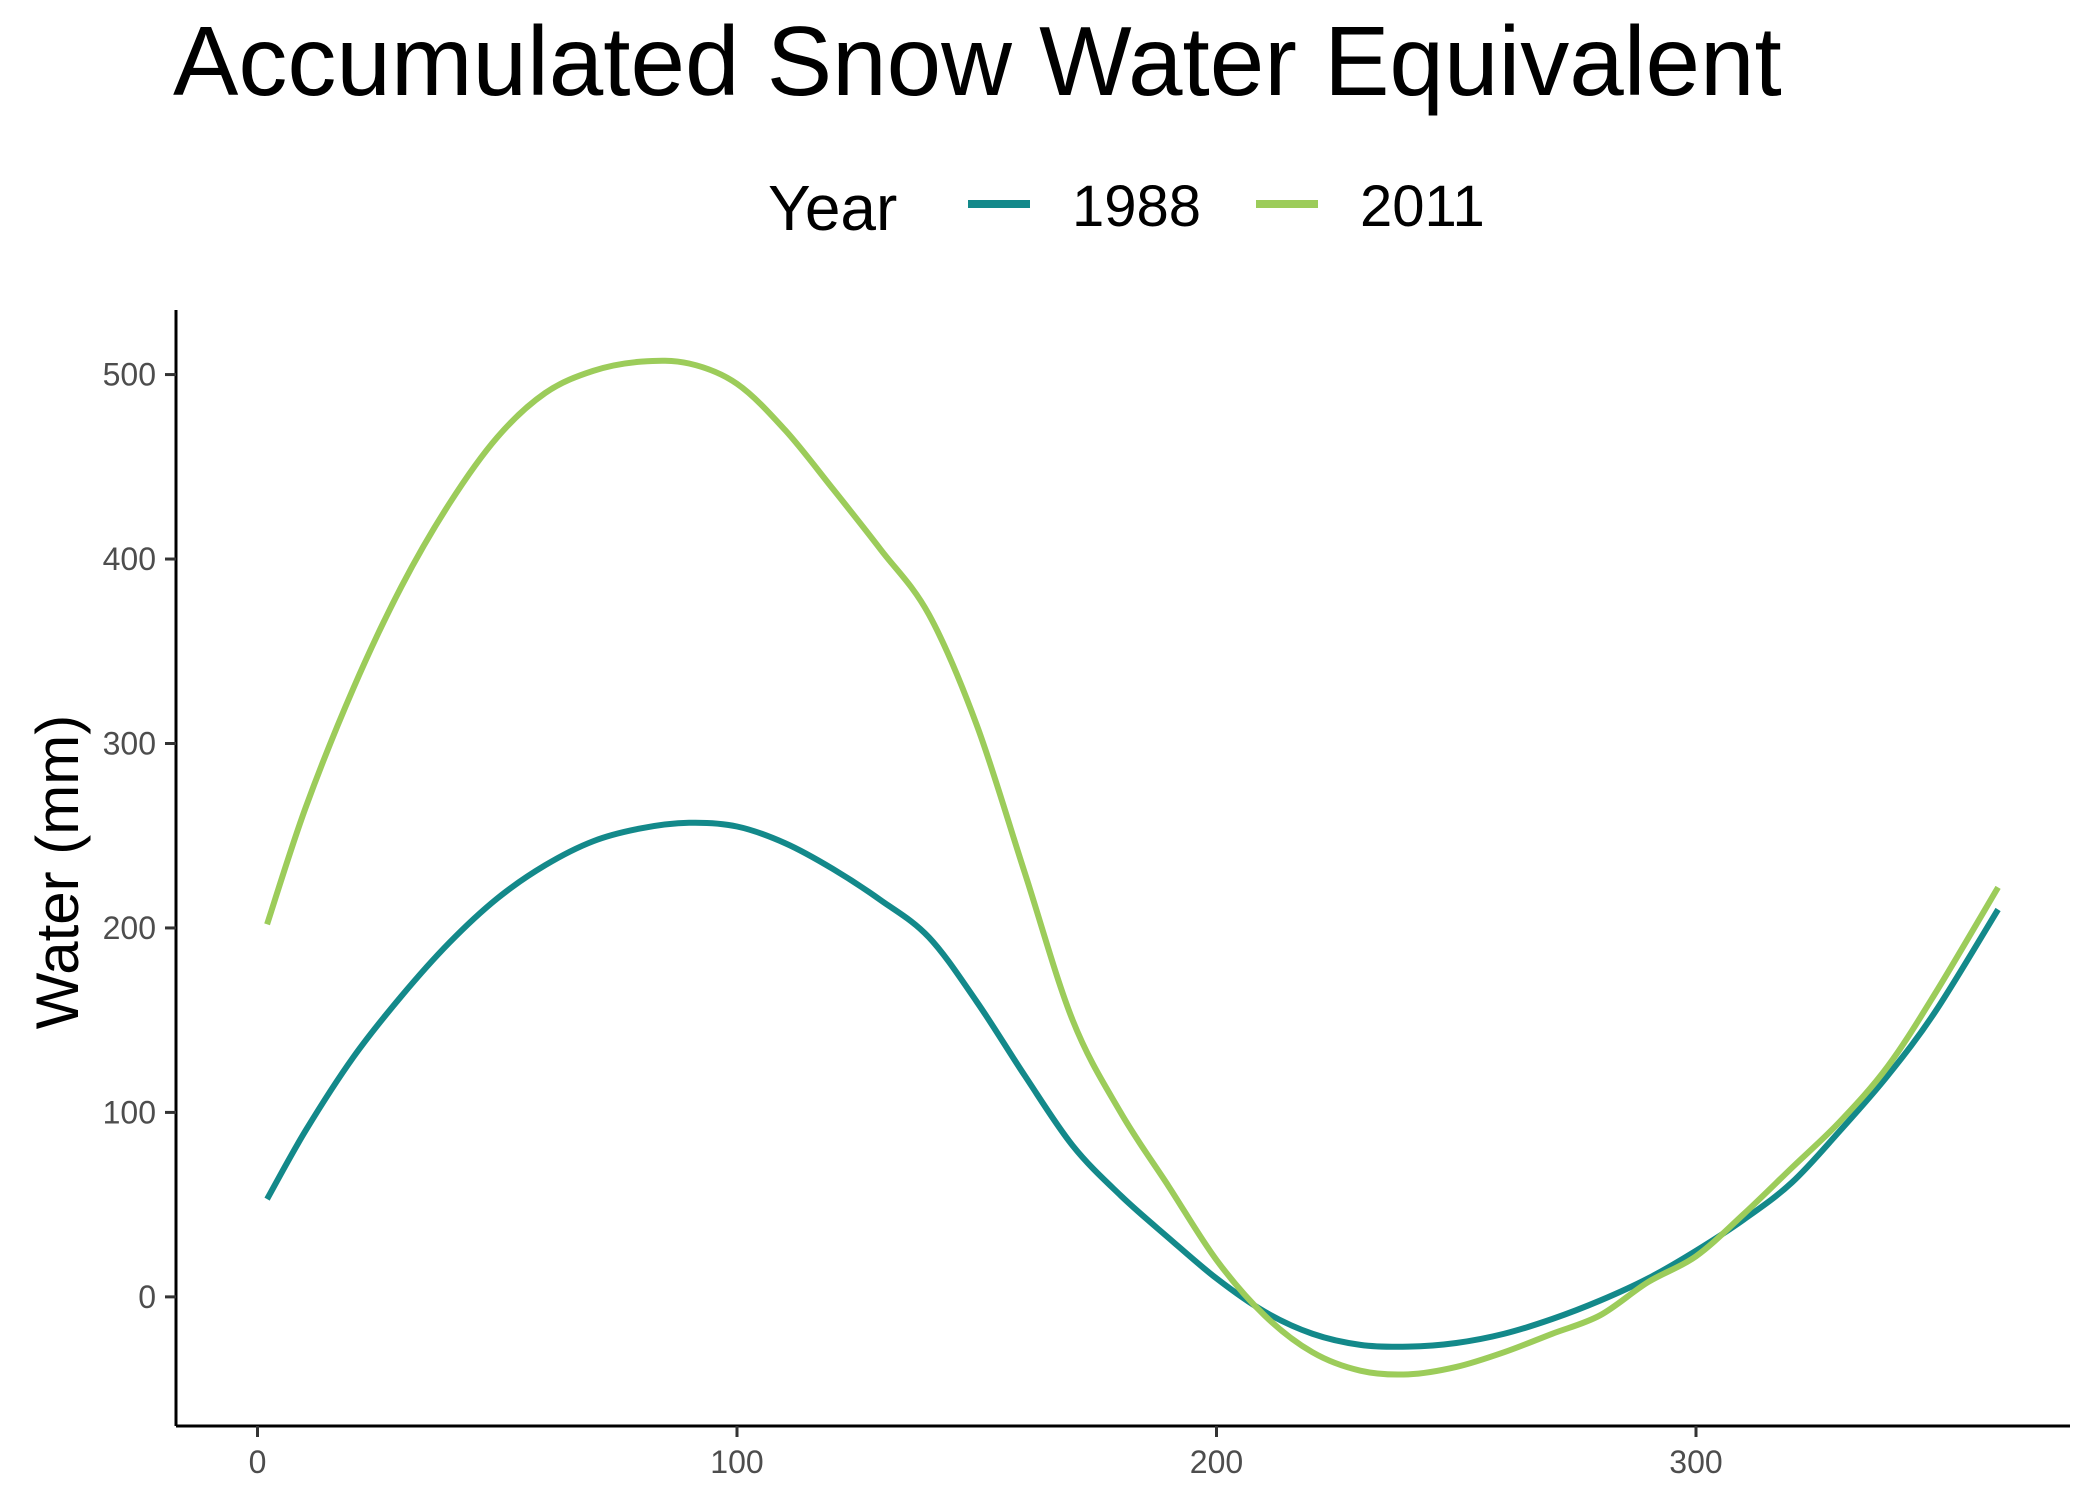 This screenshot has height=1499, width=2100. What do you see at coordinates (147, 1297) in the screenshot?
I see `y-tick-label-0: 0` at bounding box center [147, 1297].